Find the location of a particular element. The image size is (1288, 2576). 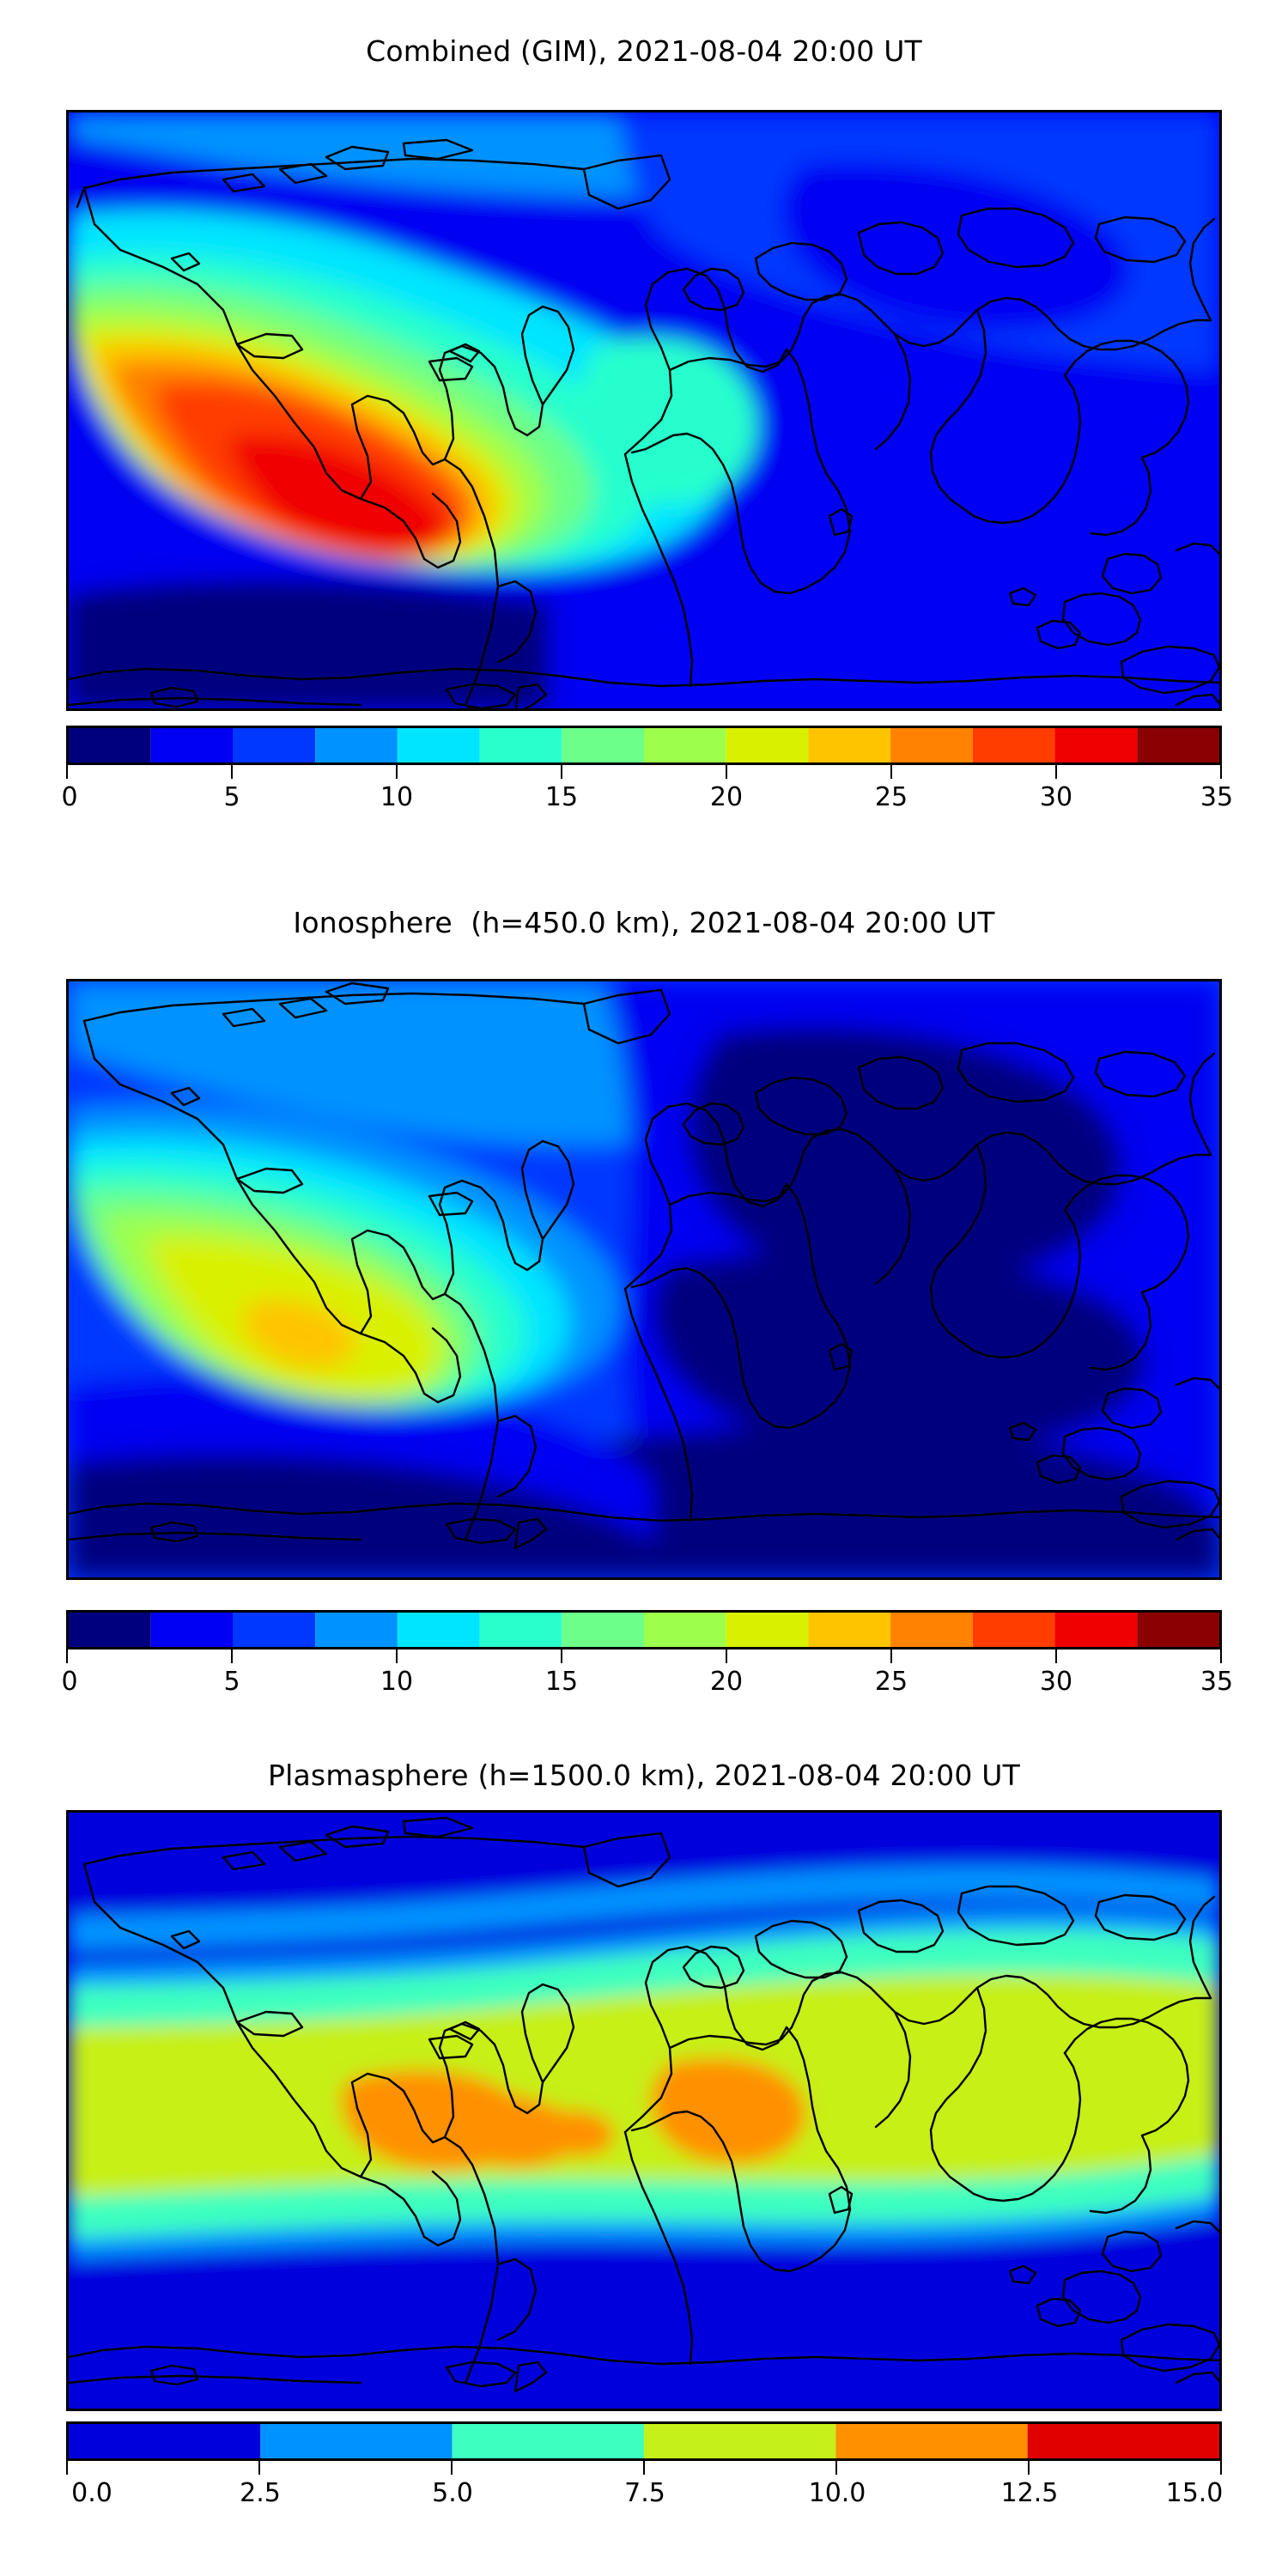

cbar-tick-label: 5.0 is located at coordinates (452, 2493).